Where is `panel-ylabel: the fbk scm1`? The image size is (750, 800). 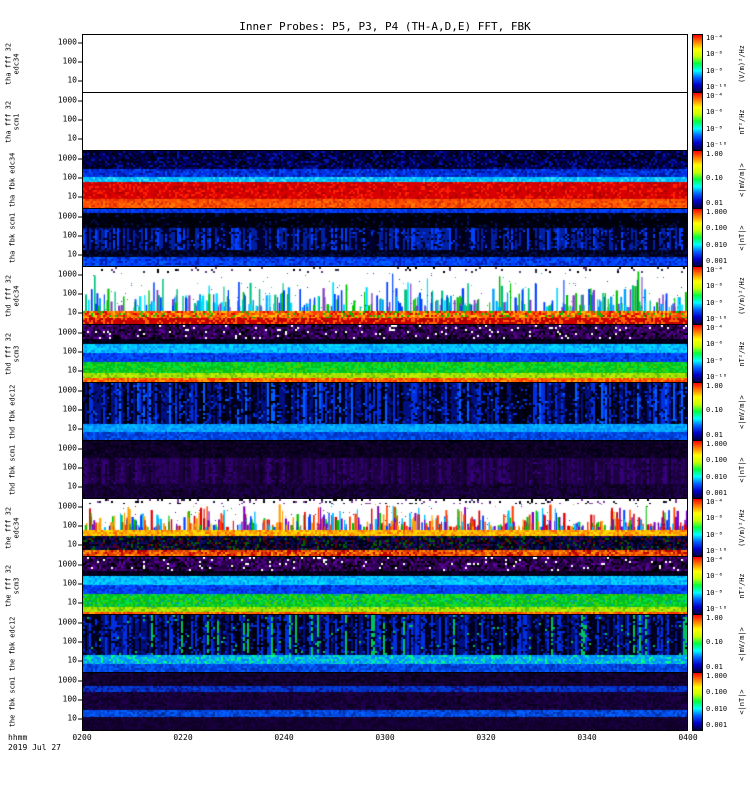
panel-ylabel: the fbk scm1 is located at coordinates (13, 701).